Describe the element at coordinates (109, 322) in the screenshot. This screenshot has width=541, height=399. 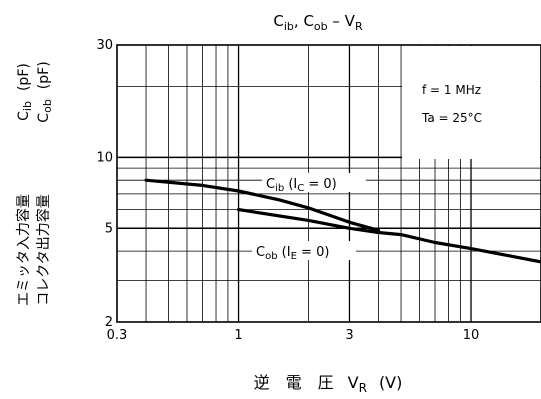
I see `y-tick-label: 2` at that location.